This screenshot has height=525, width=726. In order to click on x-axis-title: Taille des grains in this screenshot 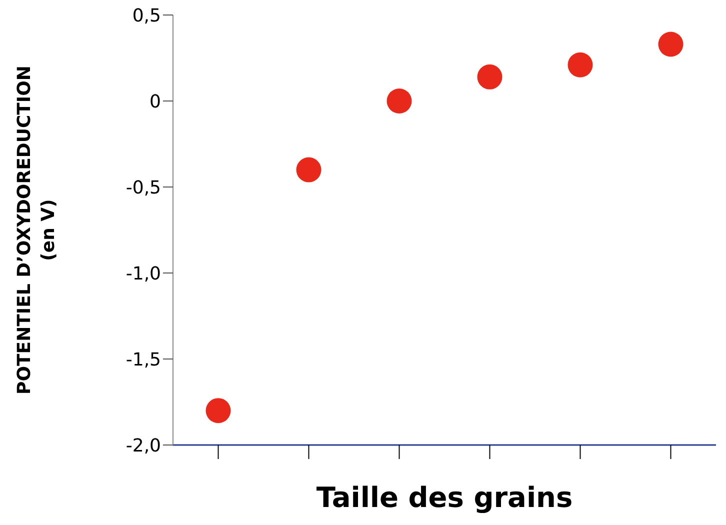, I will do `click(444, 497)`.